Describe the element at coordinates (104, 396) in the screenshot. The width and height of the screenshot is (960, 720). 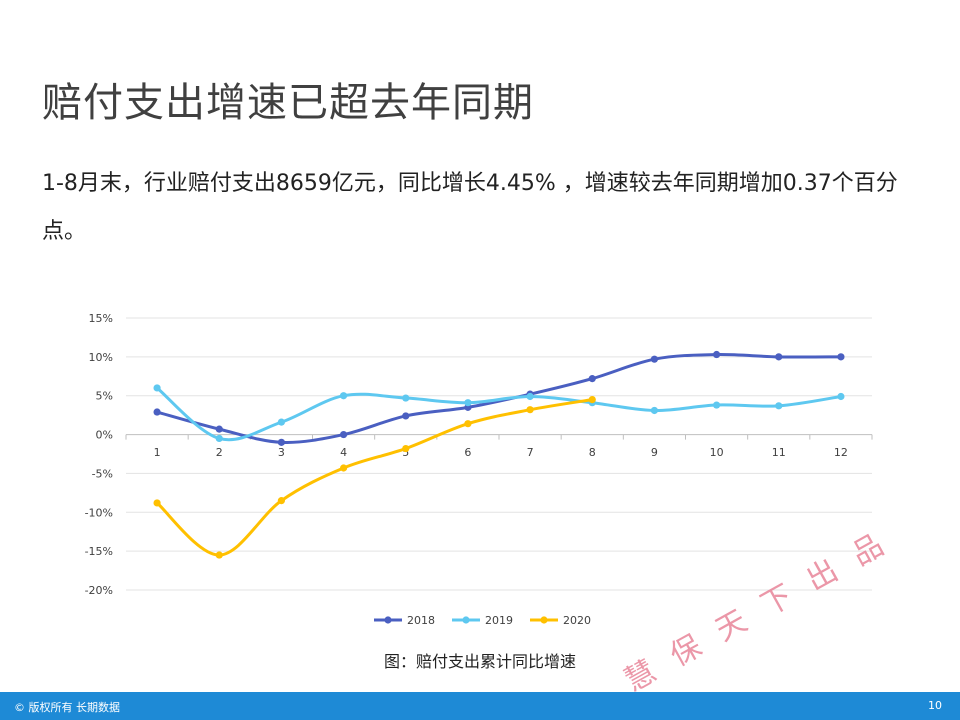
I see `y-tick-label: 5%` at that location.